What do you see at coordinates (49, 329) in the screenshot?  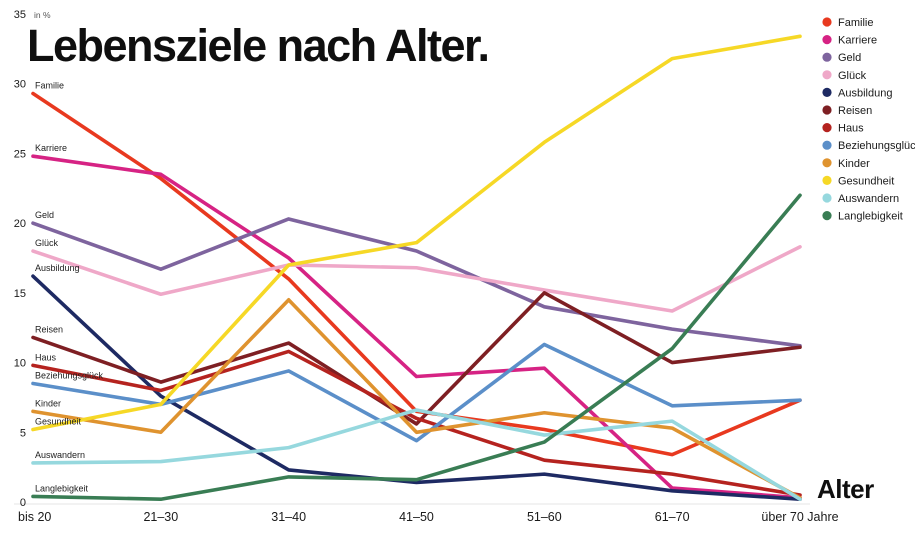 I see `series-start-label-reisen: Reisen` at bounding box center [49, 329].